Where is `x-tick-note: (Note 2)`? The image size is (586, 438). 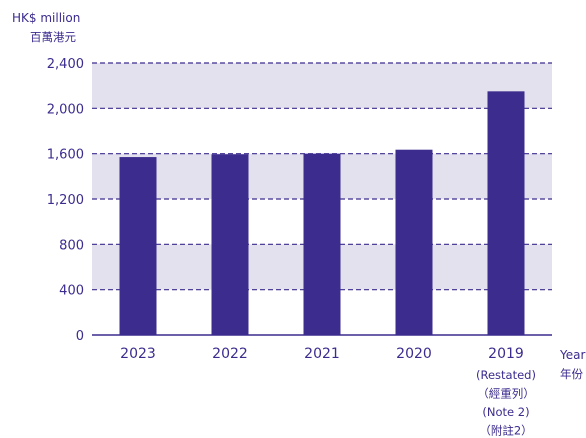
x-tick-note: (Note 2) is located at coordinates (505, 412).